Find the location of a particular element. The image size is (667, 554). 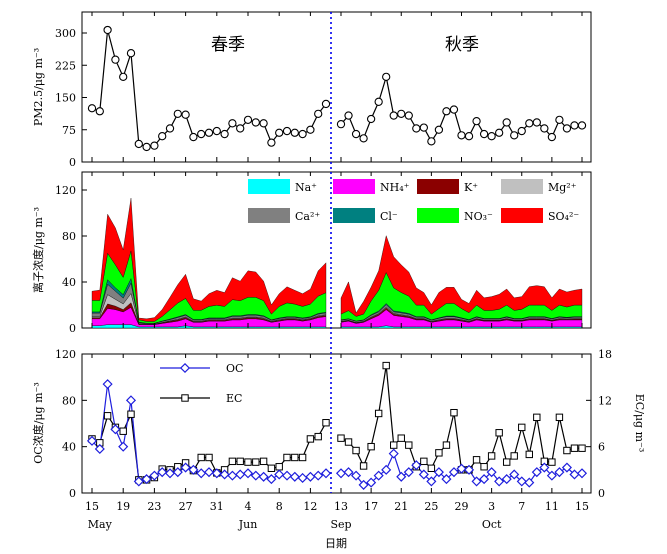

x-tick-label-9: 17 is located at coordinates (371, 506).